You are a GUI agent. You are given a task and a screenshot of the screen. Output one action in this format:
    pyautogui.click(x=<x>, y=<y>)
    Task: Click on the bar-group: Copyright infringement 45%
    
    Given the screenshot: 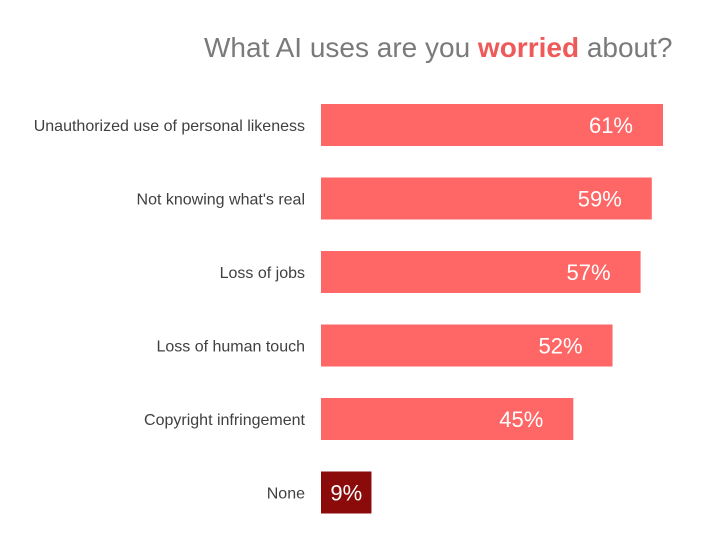 What is the action you would take?
    pyautogui.click(x=359, y=419)
    